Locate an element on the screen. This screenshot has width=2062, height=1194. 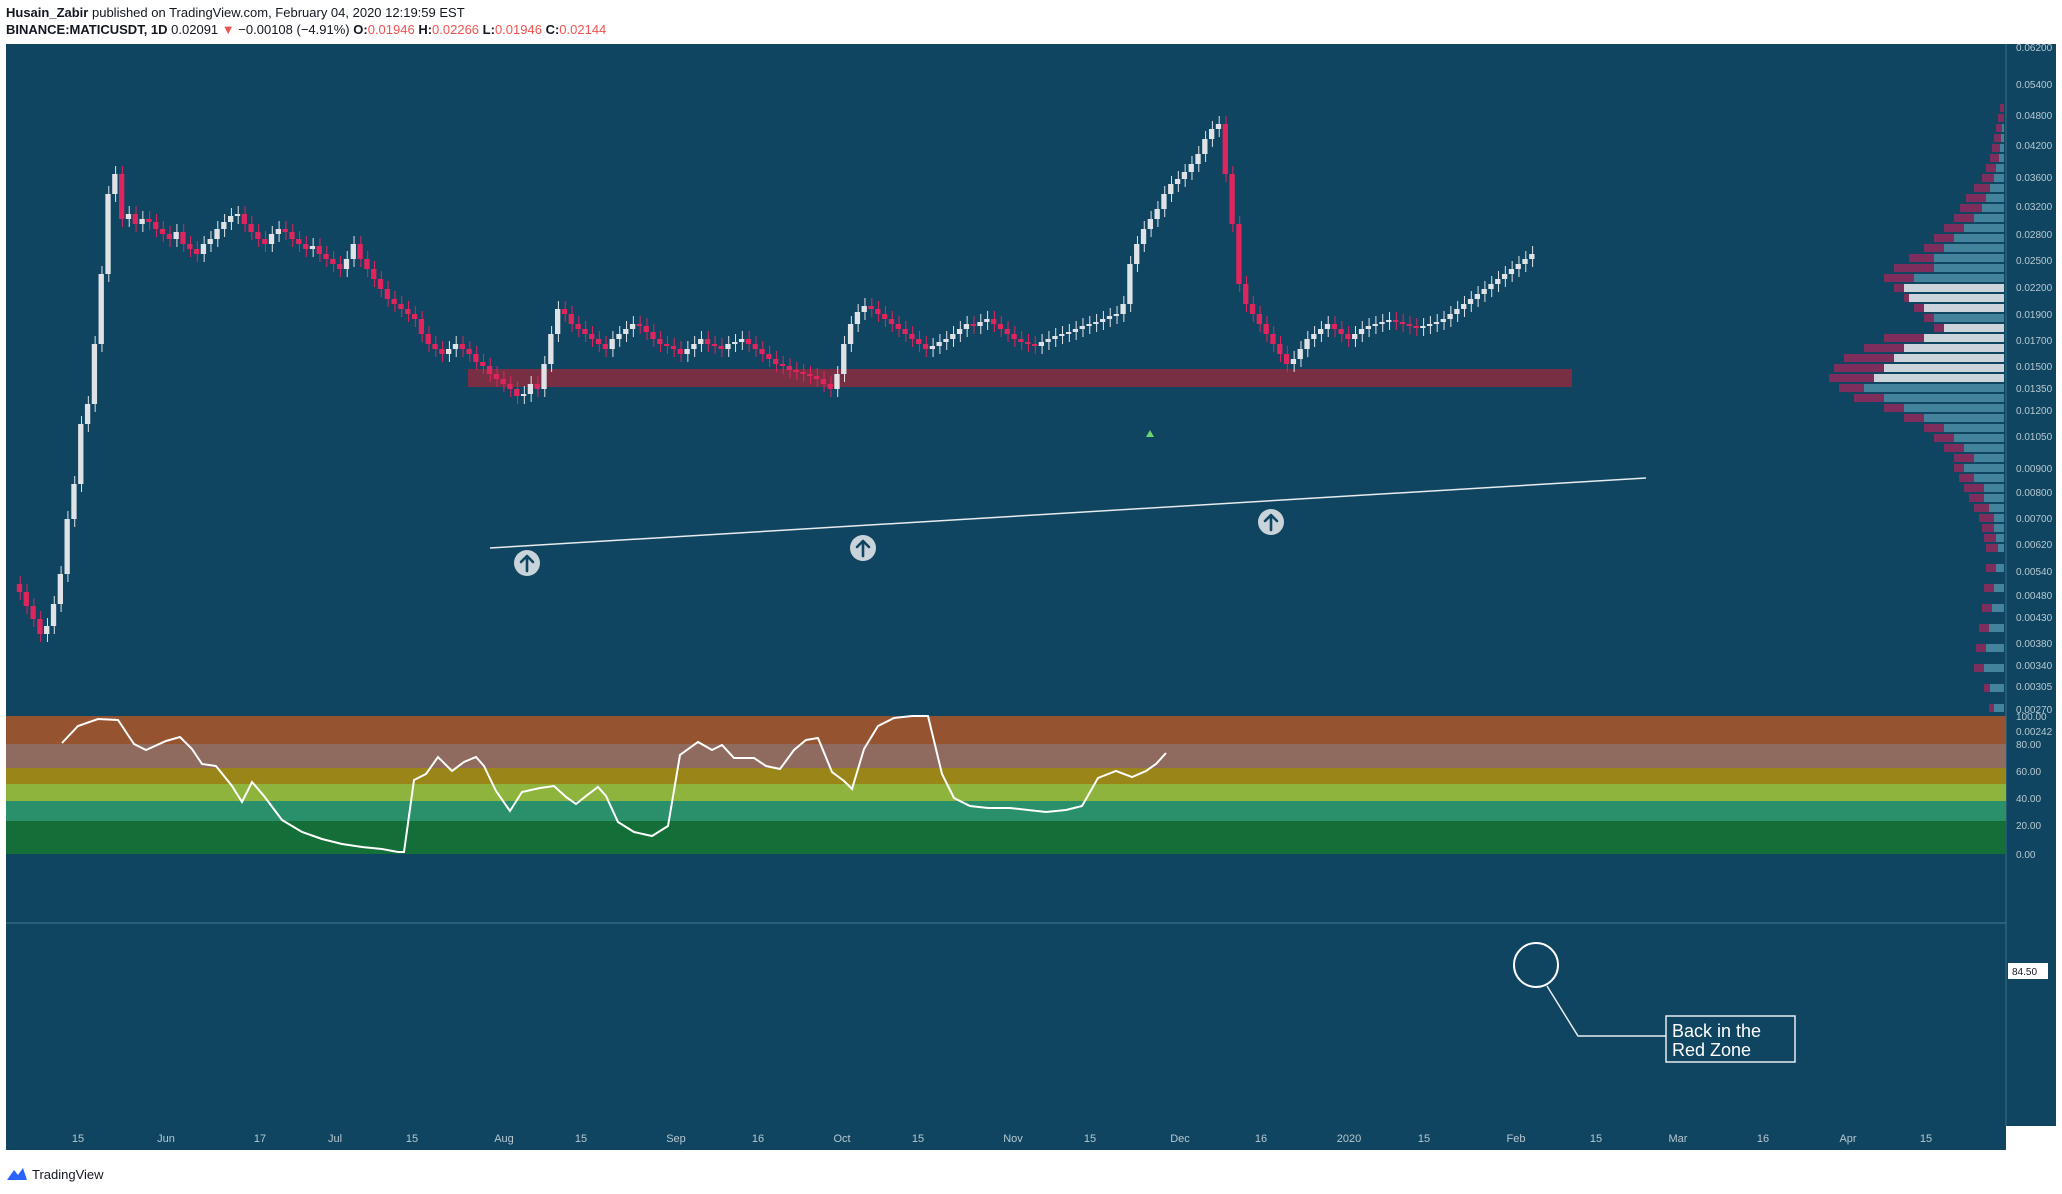
down-arrow-icon: ▼ is located at coordinates (228, 29).